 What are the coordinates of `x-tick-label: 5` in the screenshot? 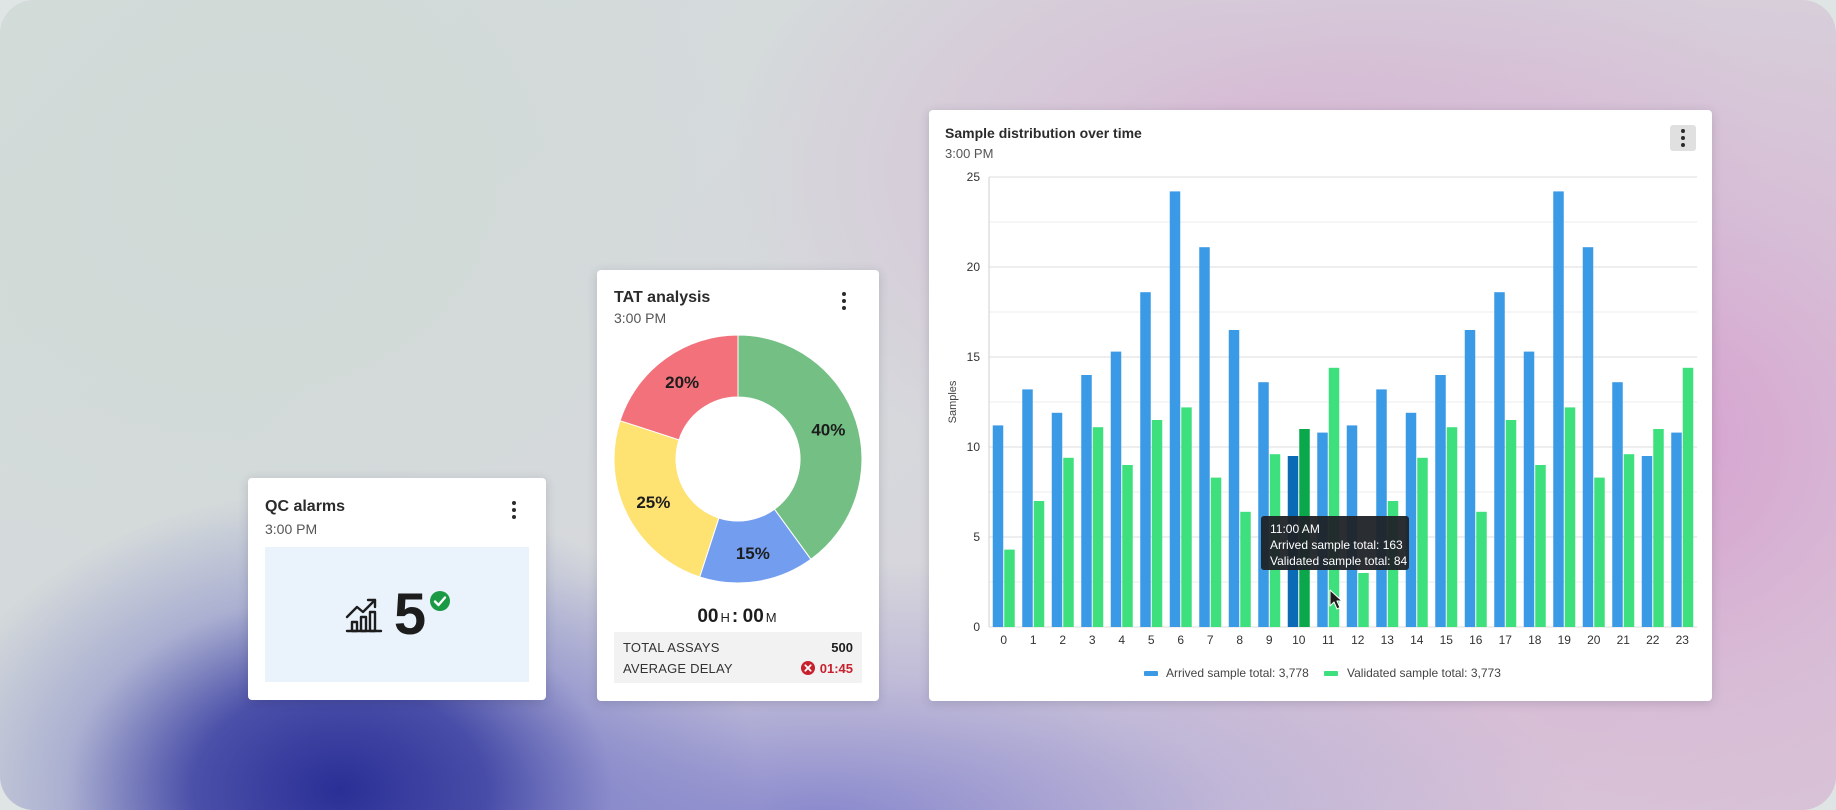 It's located at (1151, 640).